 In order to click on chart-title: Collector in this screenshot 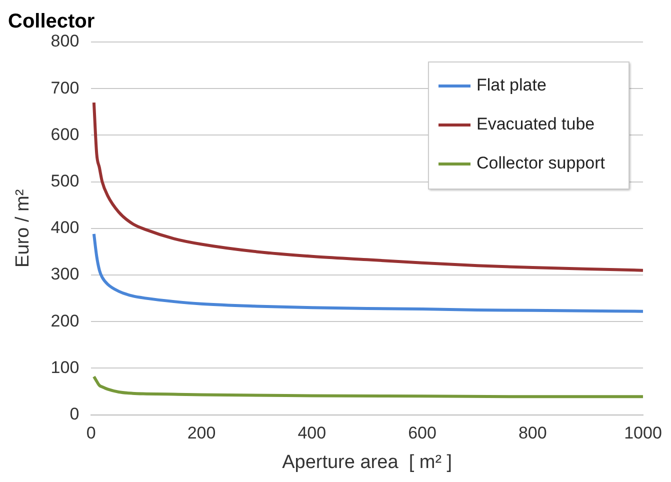, I will do `click(51, 21)`.